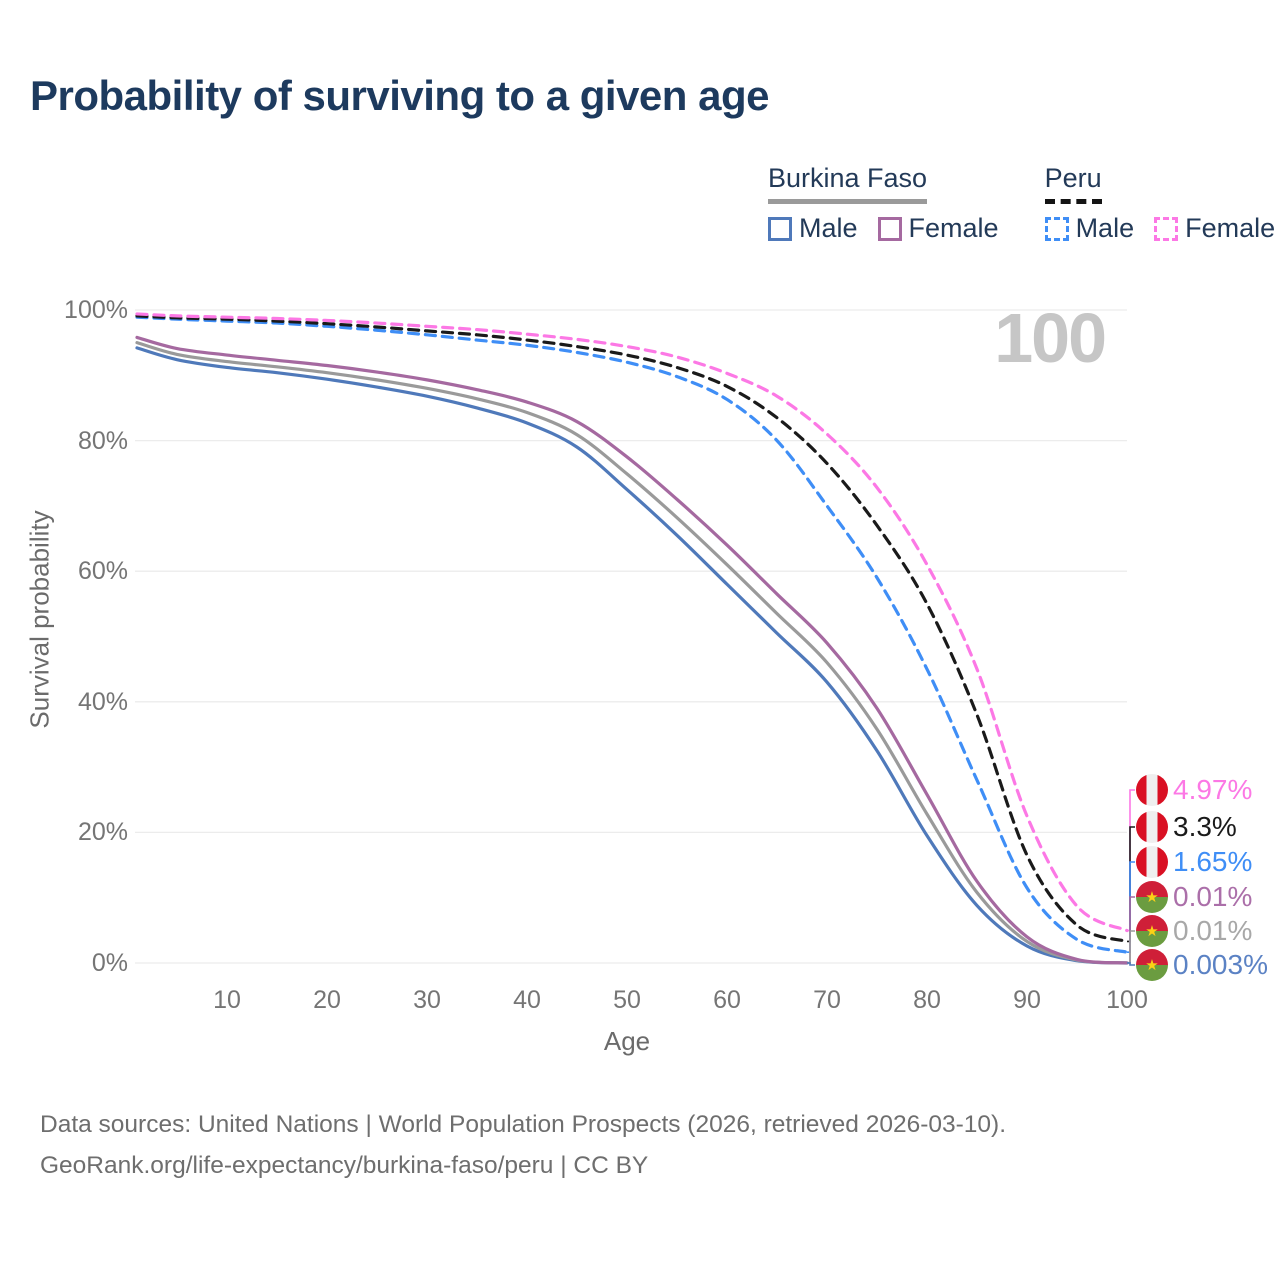 The image size is (1280, 1280). What do you see at coordinates (102, 571) in the screenshot?
I see `y-tick-label: 60%` at bounding box center [102, 571].